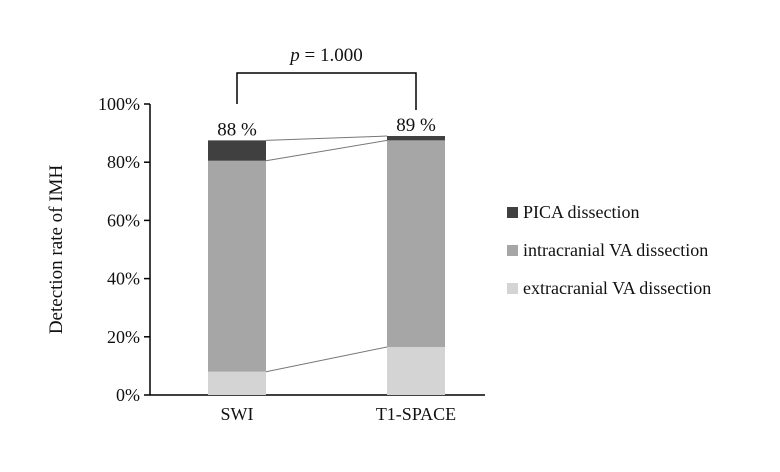  I want to click on category-label: SWI, so click(237, 414).